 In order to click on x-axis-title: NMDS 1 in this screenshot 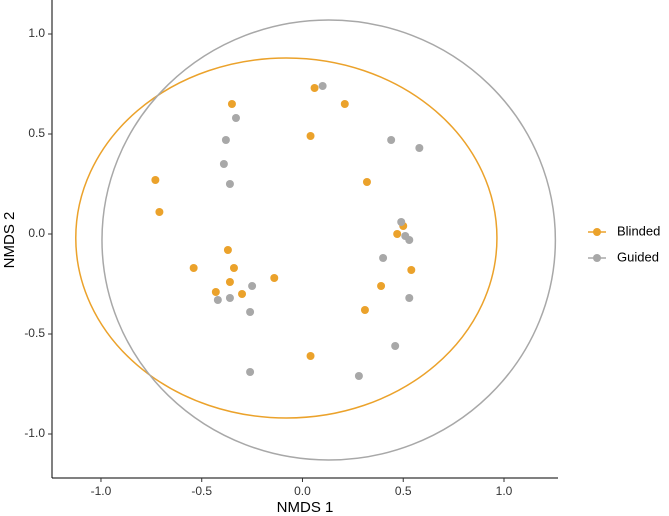, I will do `click(305, 507)`.